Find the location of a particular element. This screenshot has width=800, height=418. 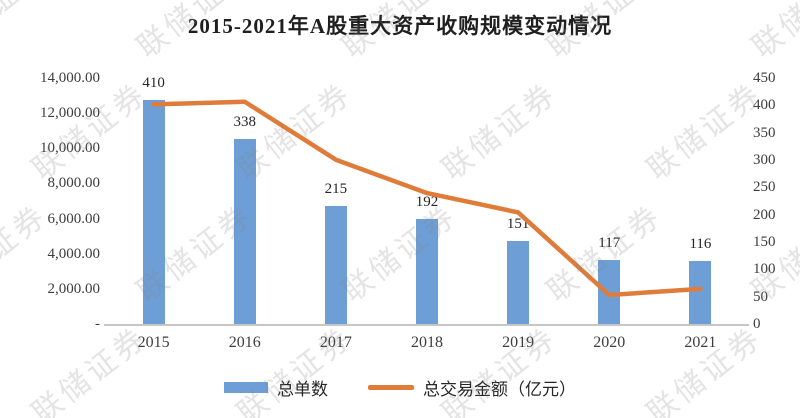

x-axis-label: 2019 is located at coordinates (518, 342).